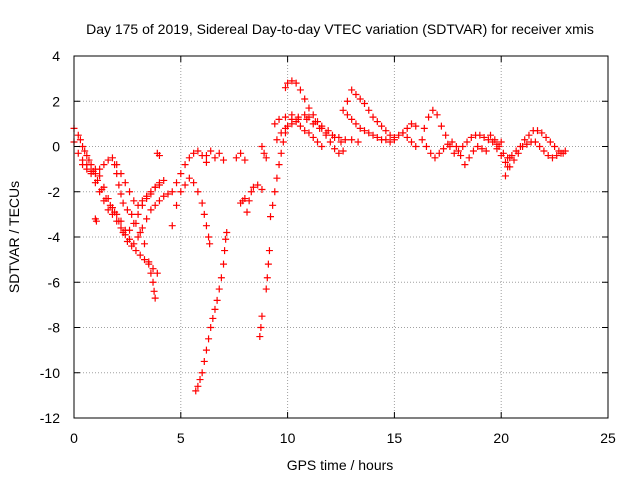 This screenshot has width=640, height=480. I want to click on series-arc-c, so click(118, 206).